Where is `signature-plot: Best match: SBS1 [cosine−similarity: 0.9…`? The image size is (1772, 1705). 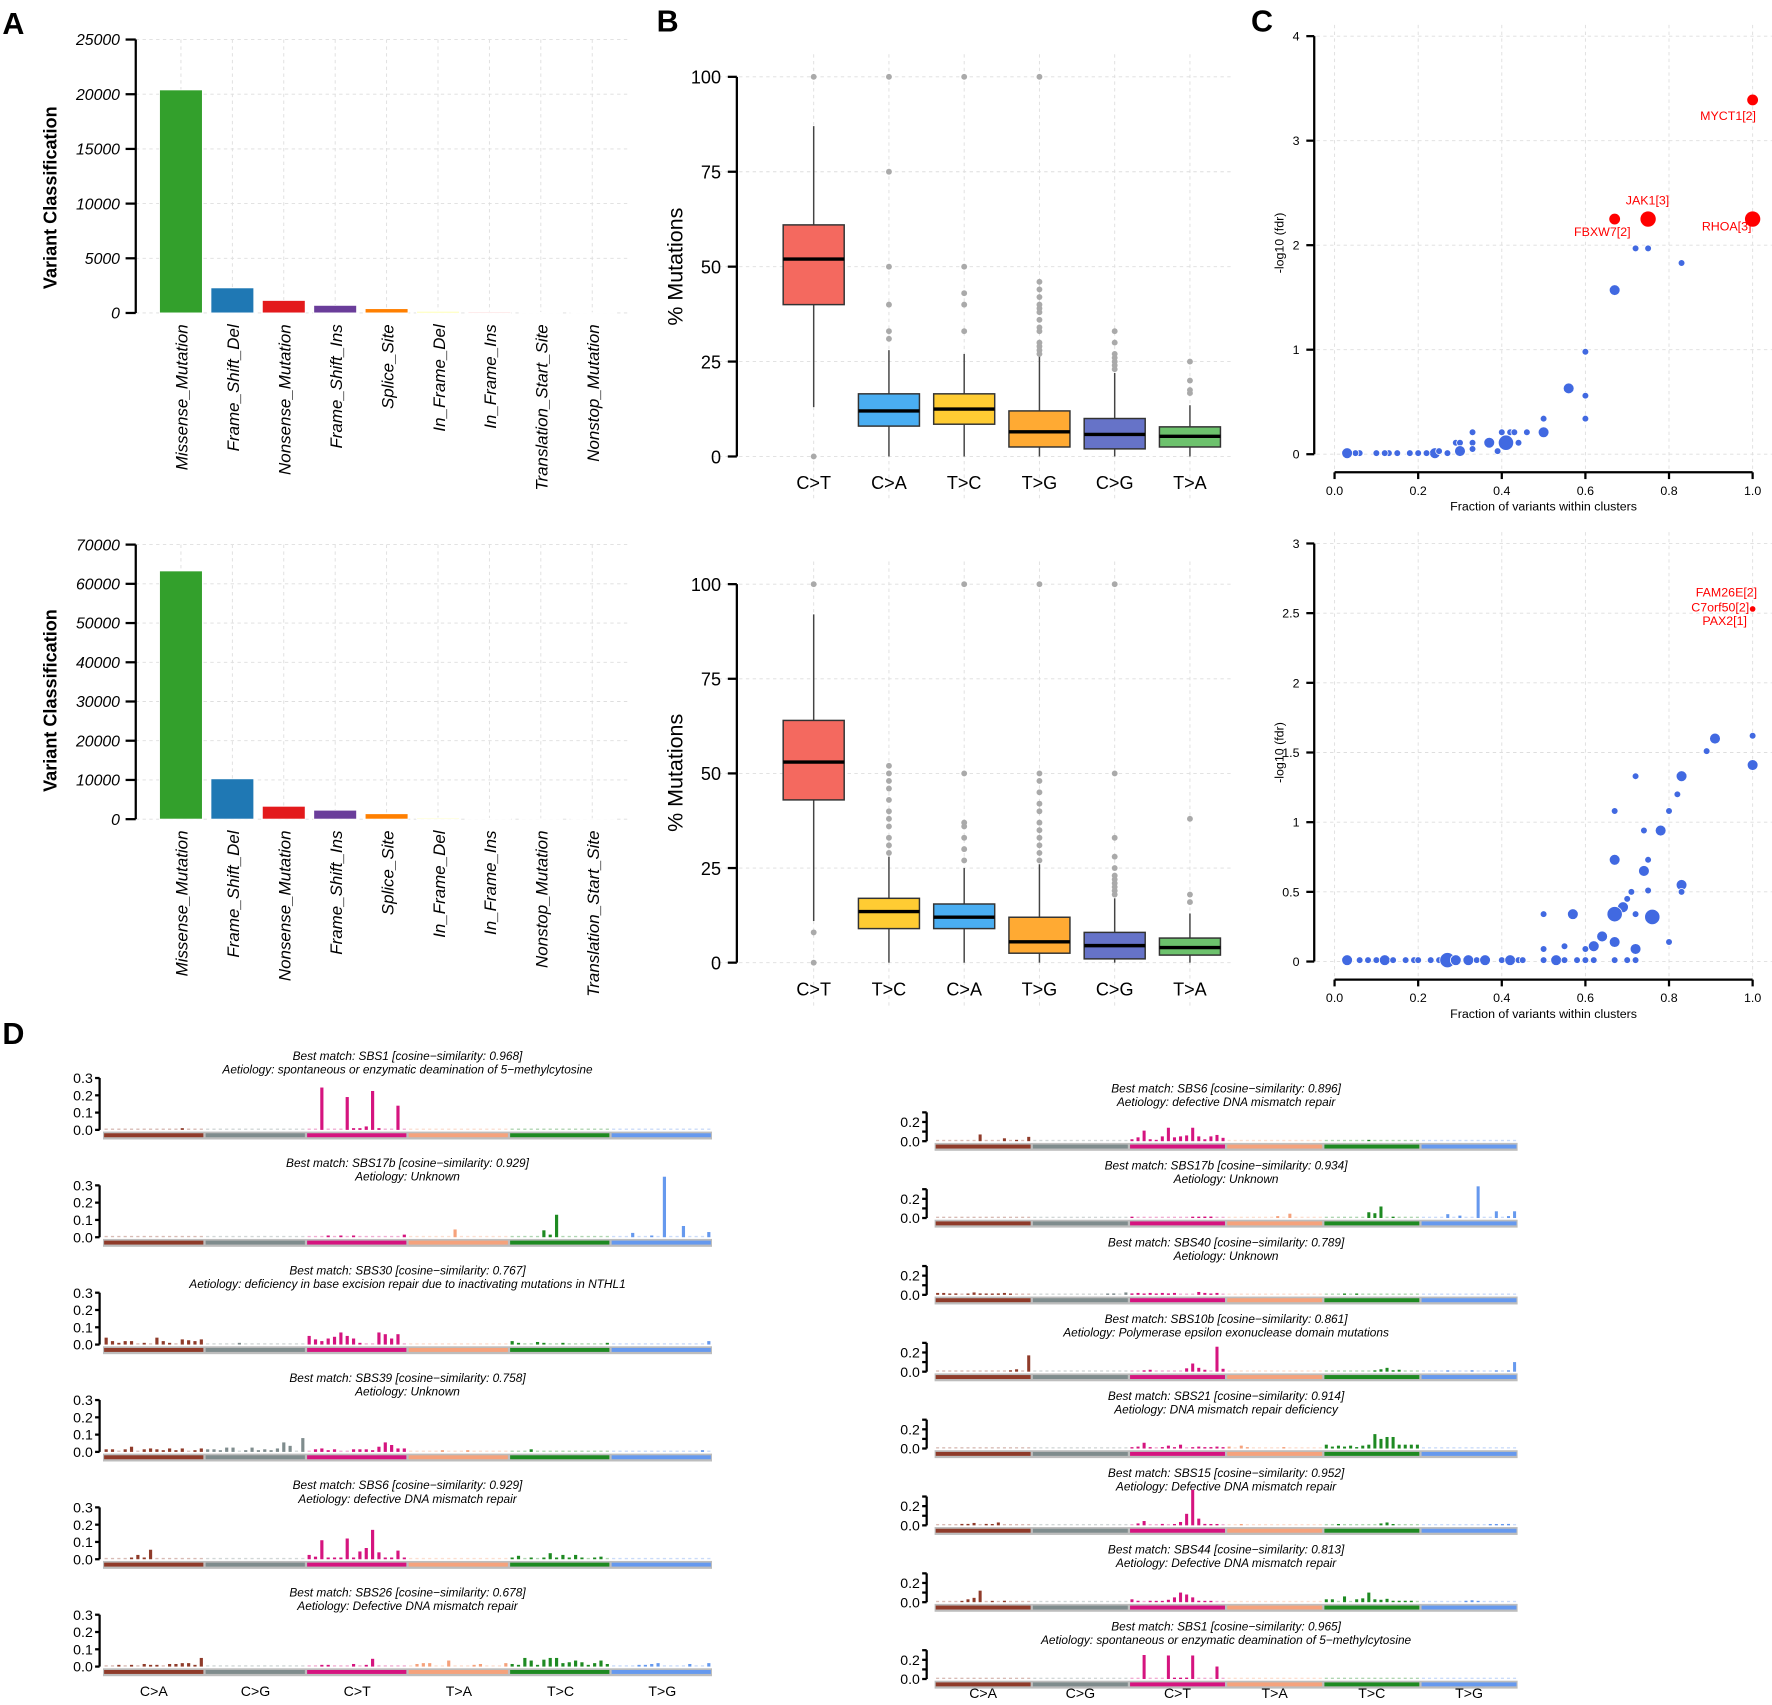
signature-plot: Best match: SBS1 [cosine−similarity: 0.9… is located at coordinates (392, 1094).